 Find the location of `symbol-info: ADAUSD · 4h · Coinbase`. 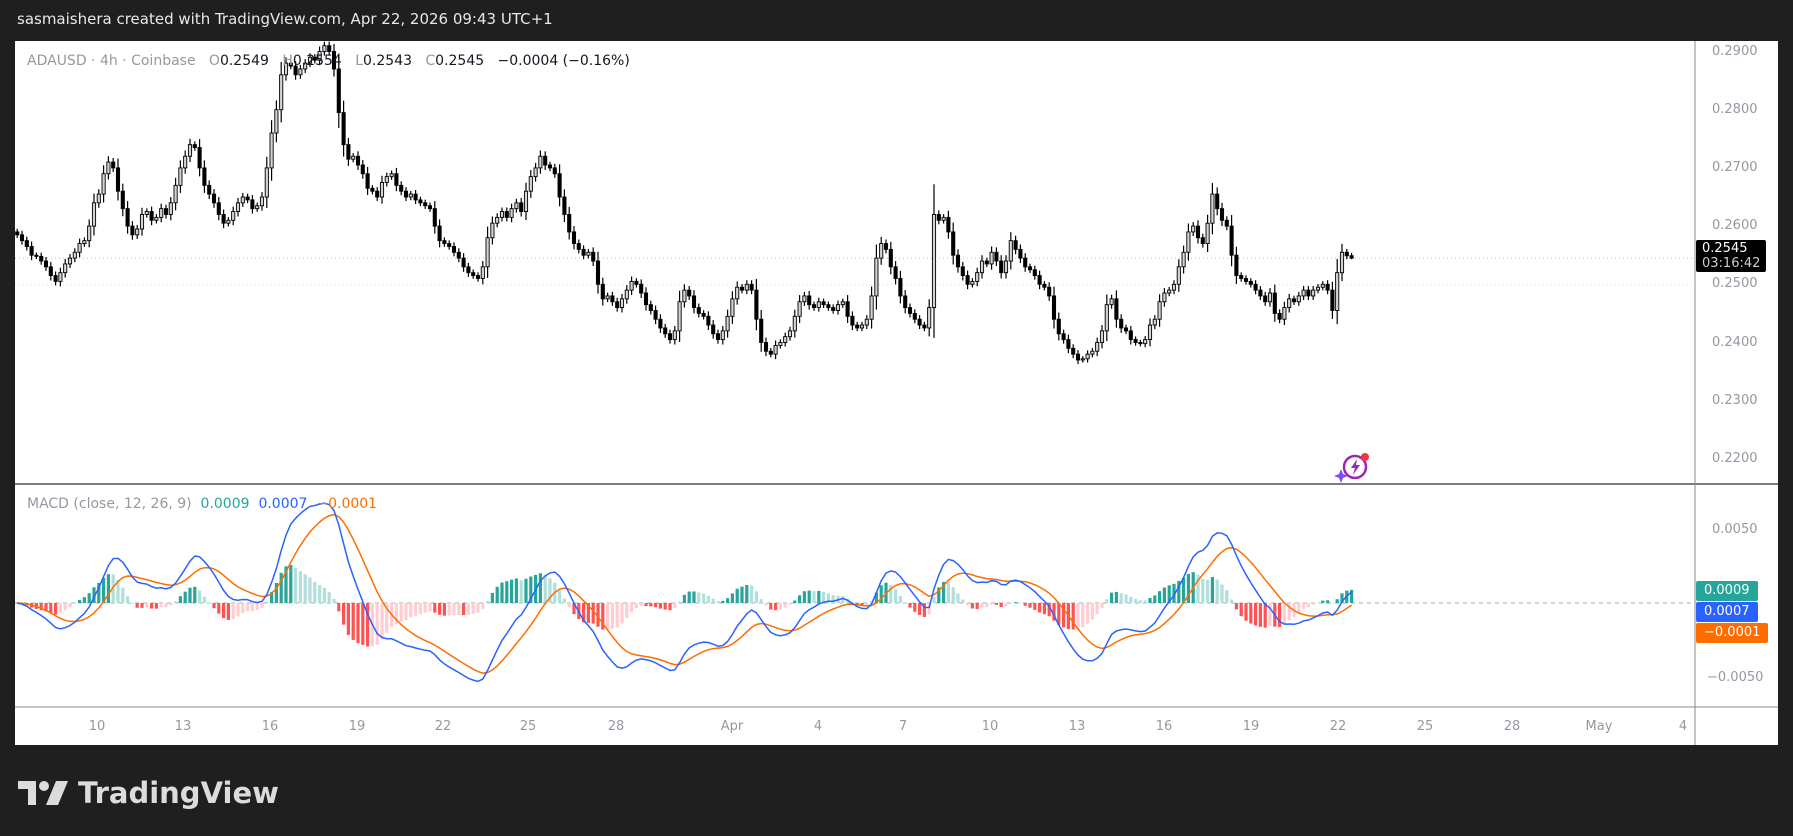

symbol-info: ADAUSD · 4h · Coinbase is located at coordinates (111, 61).